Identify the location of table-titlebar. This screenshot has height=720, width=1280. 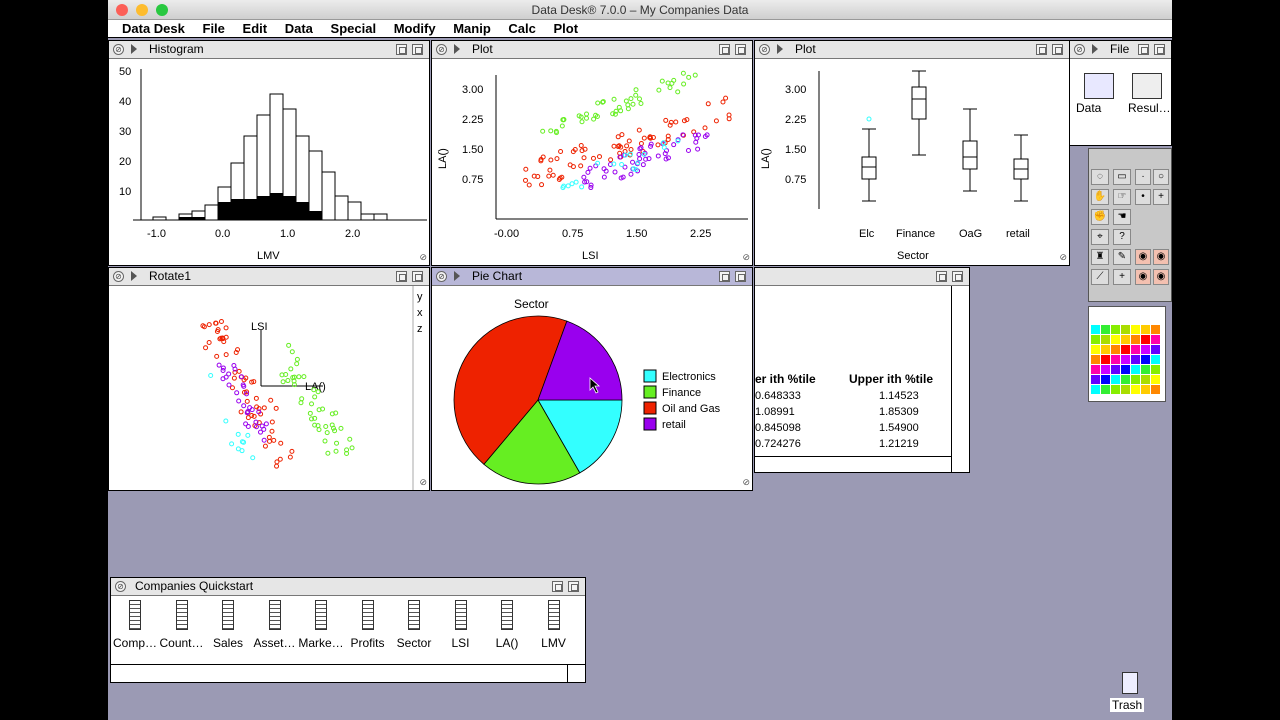
(862, 277).